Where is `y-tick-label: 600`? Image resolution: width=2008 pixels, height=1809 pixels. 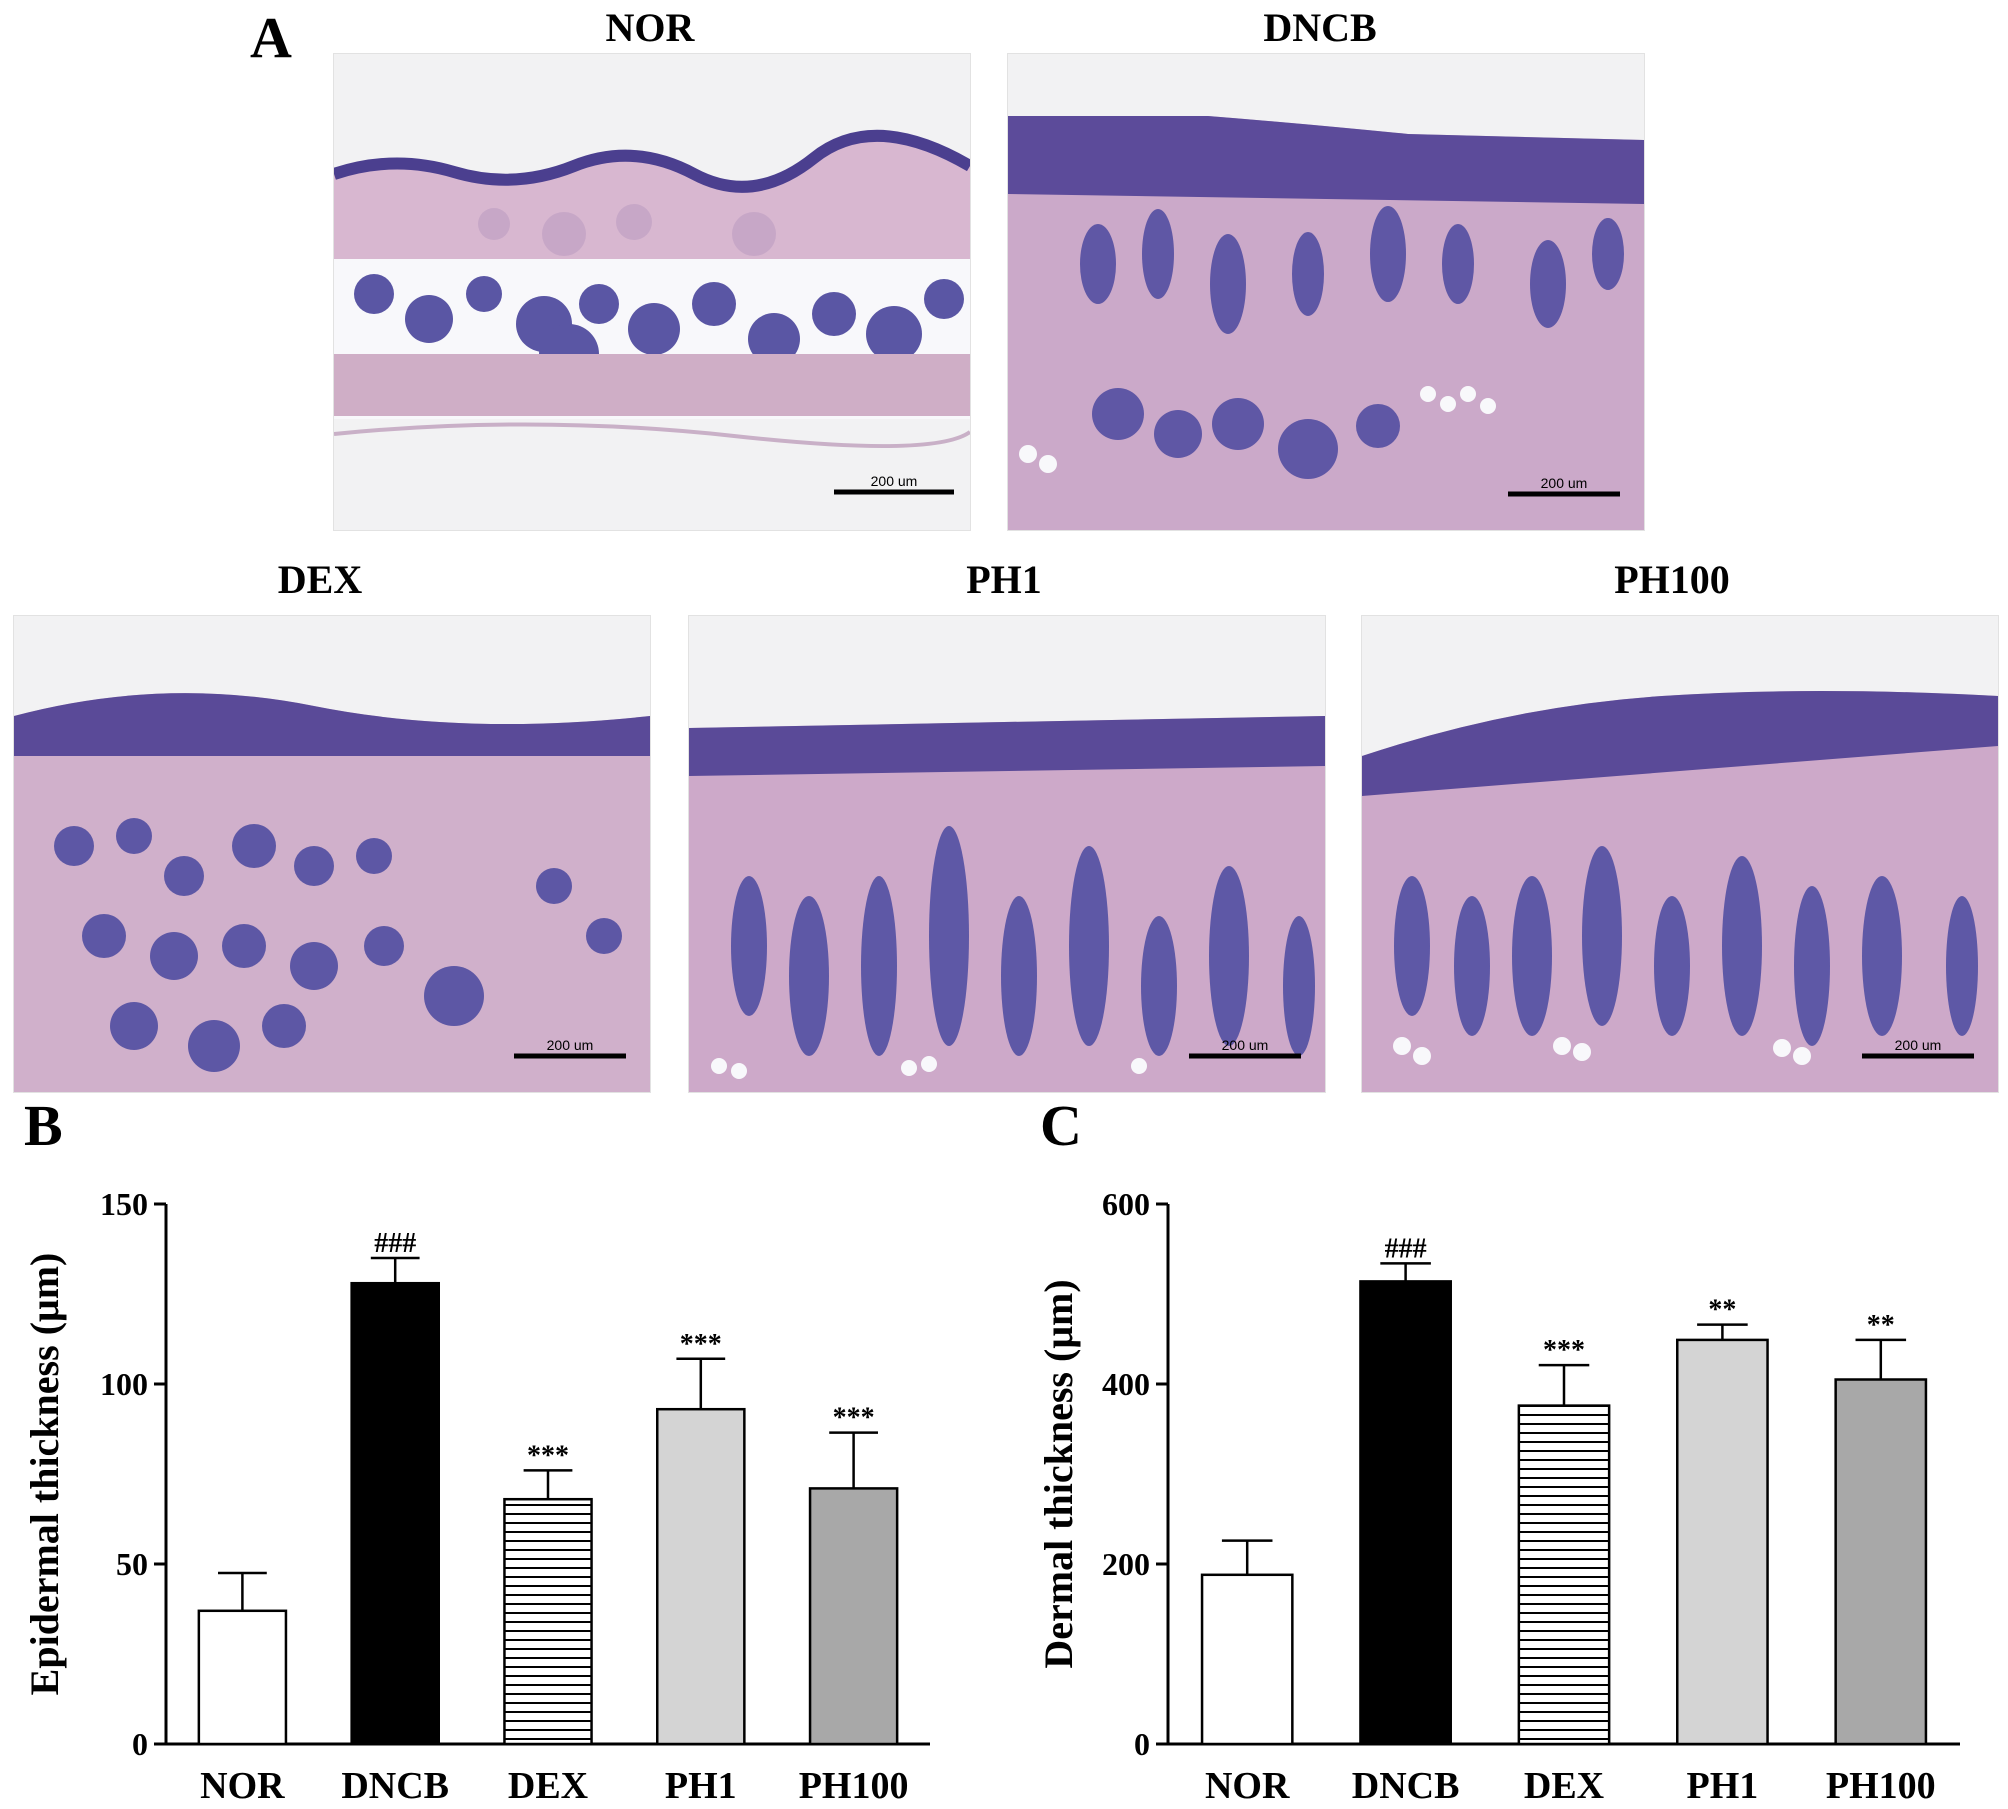
y-tick-label: 600 is located at coordinates (1126, 1204).